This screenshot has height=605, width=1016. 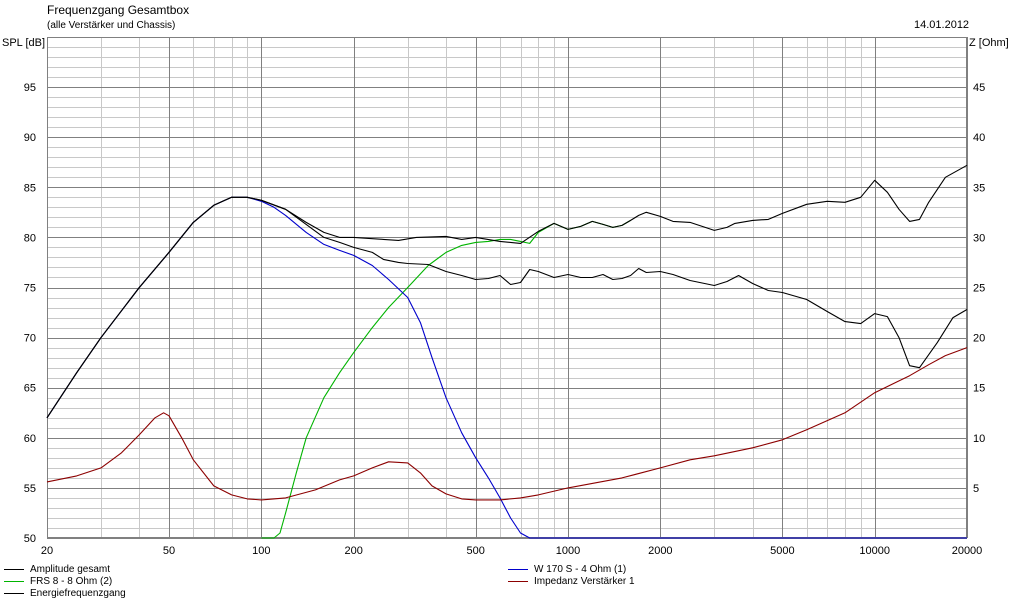 I want to click on legend-label-energie: Energiefrequenzgang, so click(x=78, y=593).